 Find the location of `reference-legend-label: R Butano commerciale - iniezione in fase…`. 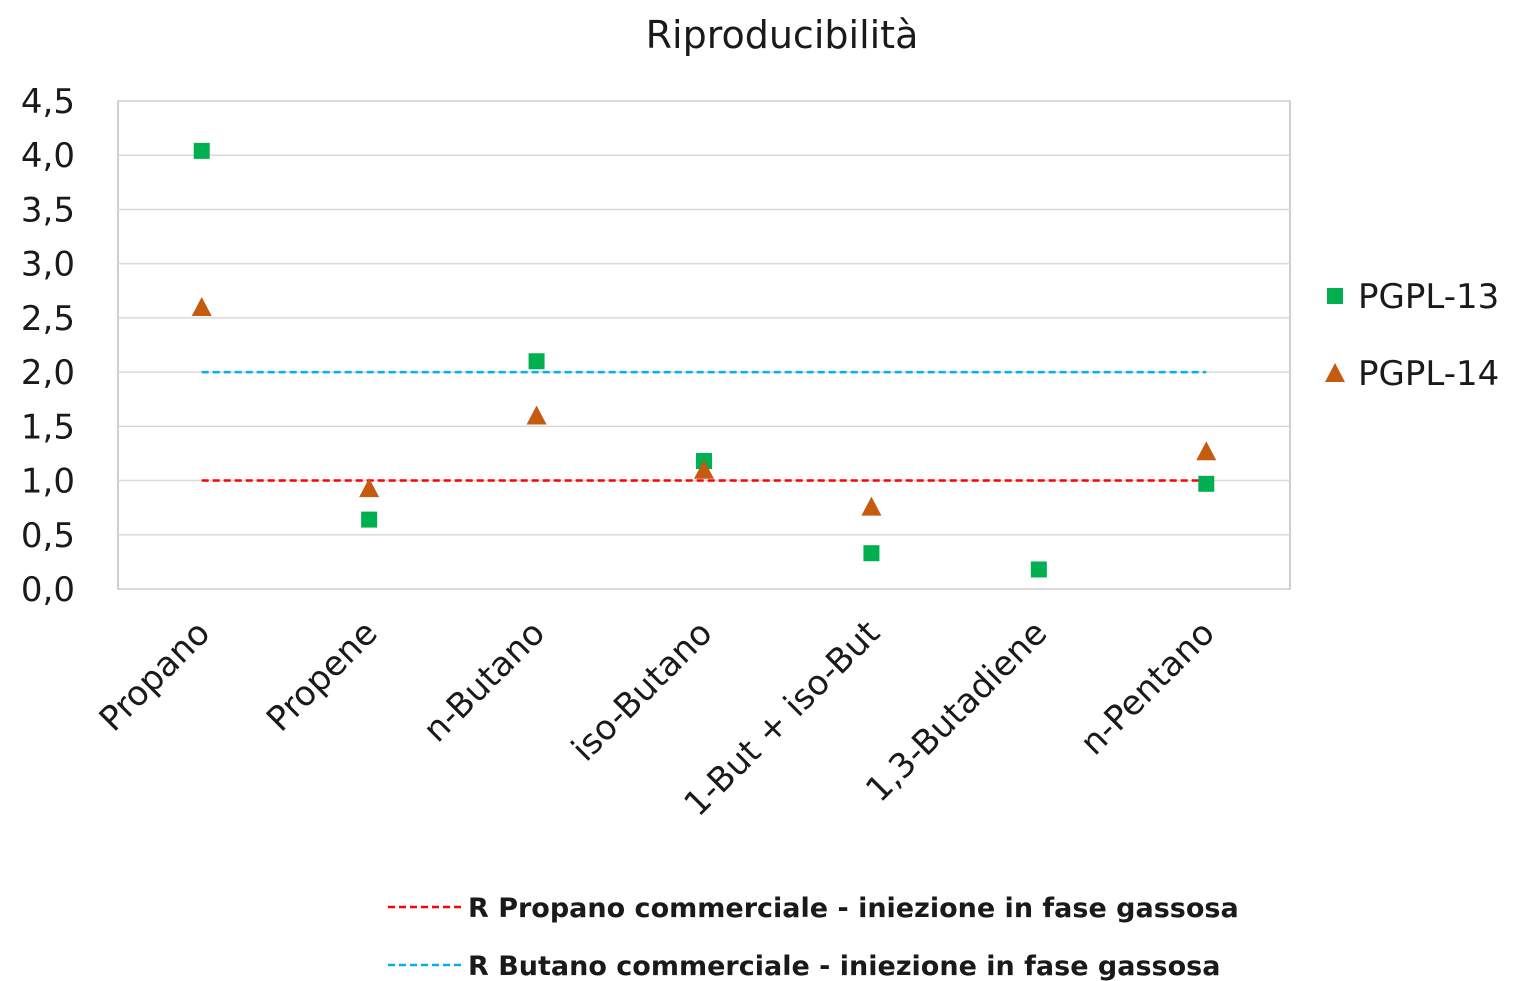

reference-legend-label: R Butano commerciale - iniezione in fase… is located at coordinates (844, 966).